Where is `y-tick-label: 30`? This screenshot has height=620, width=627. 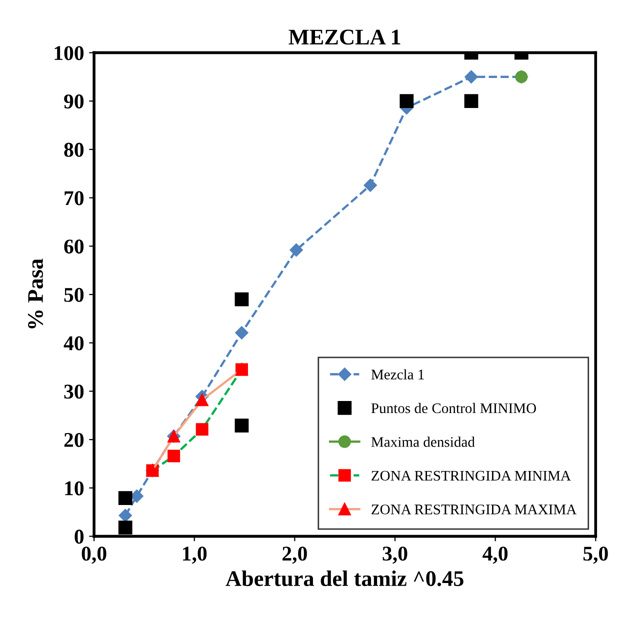 y-tick-label: 30 is located at coordinates (74, 391).